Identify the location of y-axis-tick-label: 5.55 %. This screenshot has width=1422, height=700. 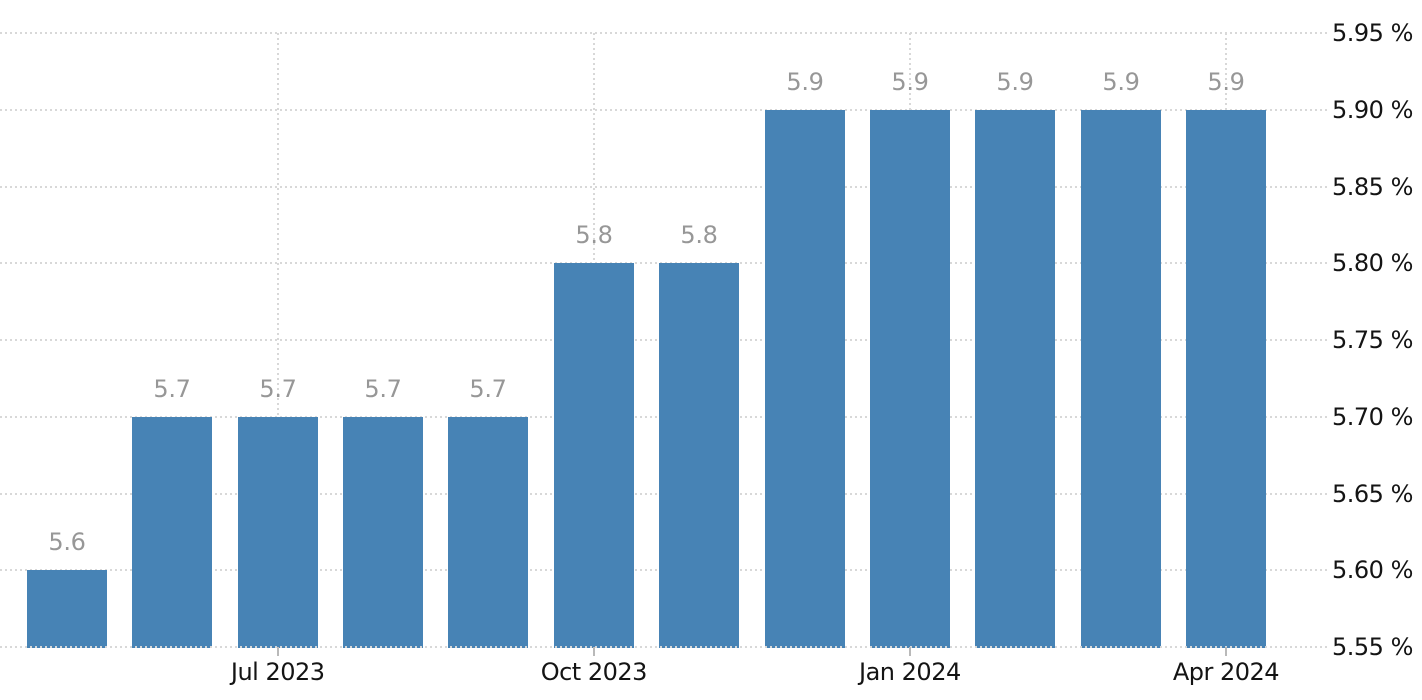
(1372, 647).